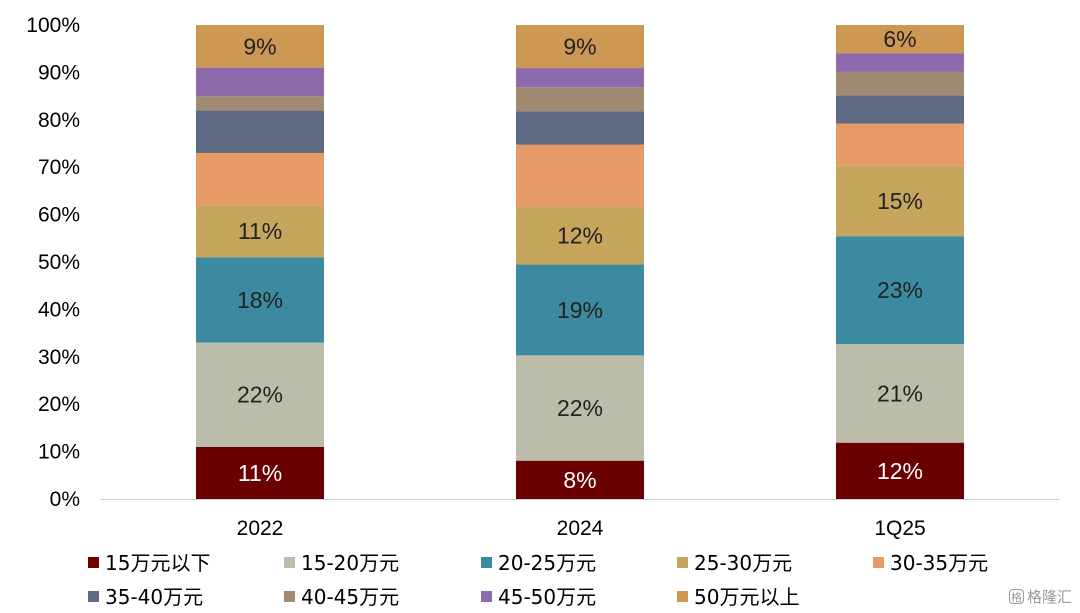 This screenshot has height=613, width=1080. Describe the element at coordinates (899, 528) in the screenshot. I see `x-tick-label: 1Q25` at that location.